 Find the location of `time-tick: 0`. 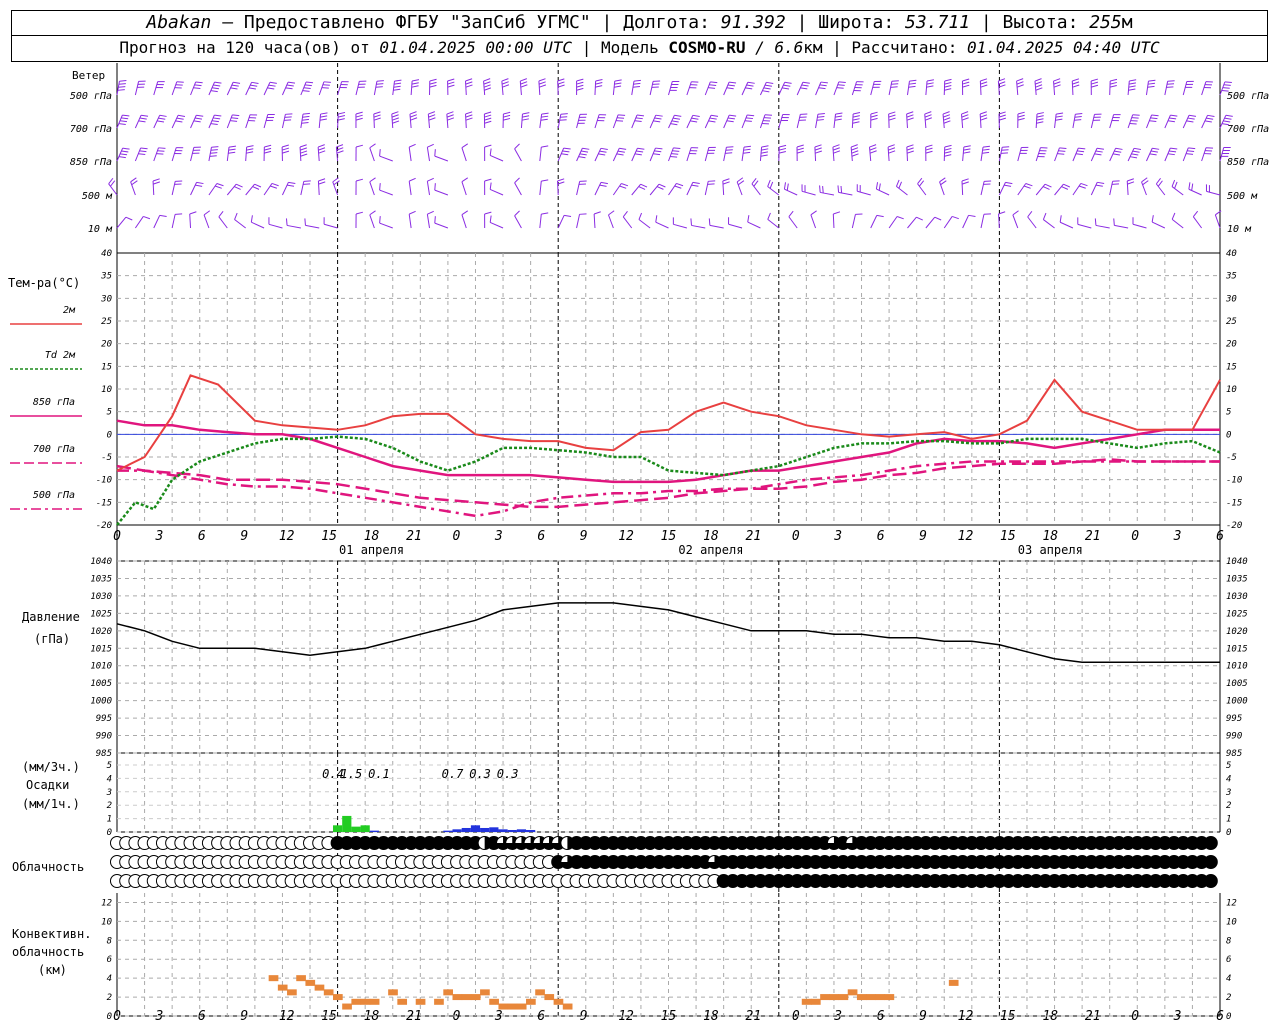

time-tick: 0 is located at coordinates (456, 536).